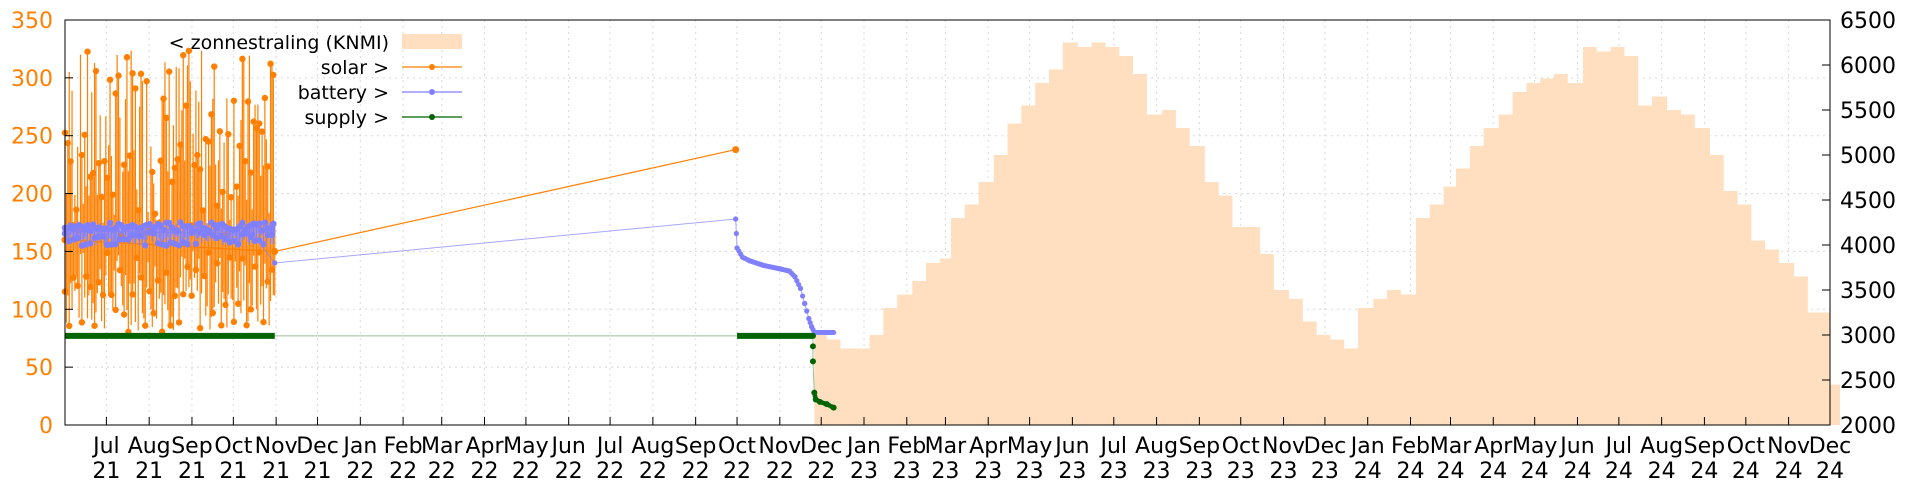 This screenshot has height=480, width=1920. I want to click on y-right-tick-label: 5000, so click(1868, 156).